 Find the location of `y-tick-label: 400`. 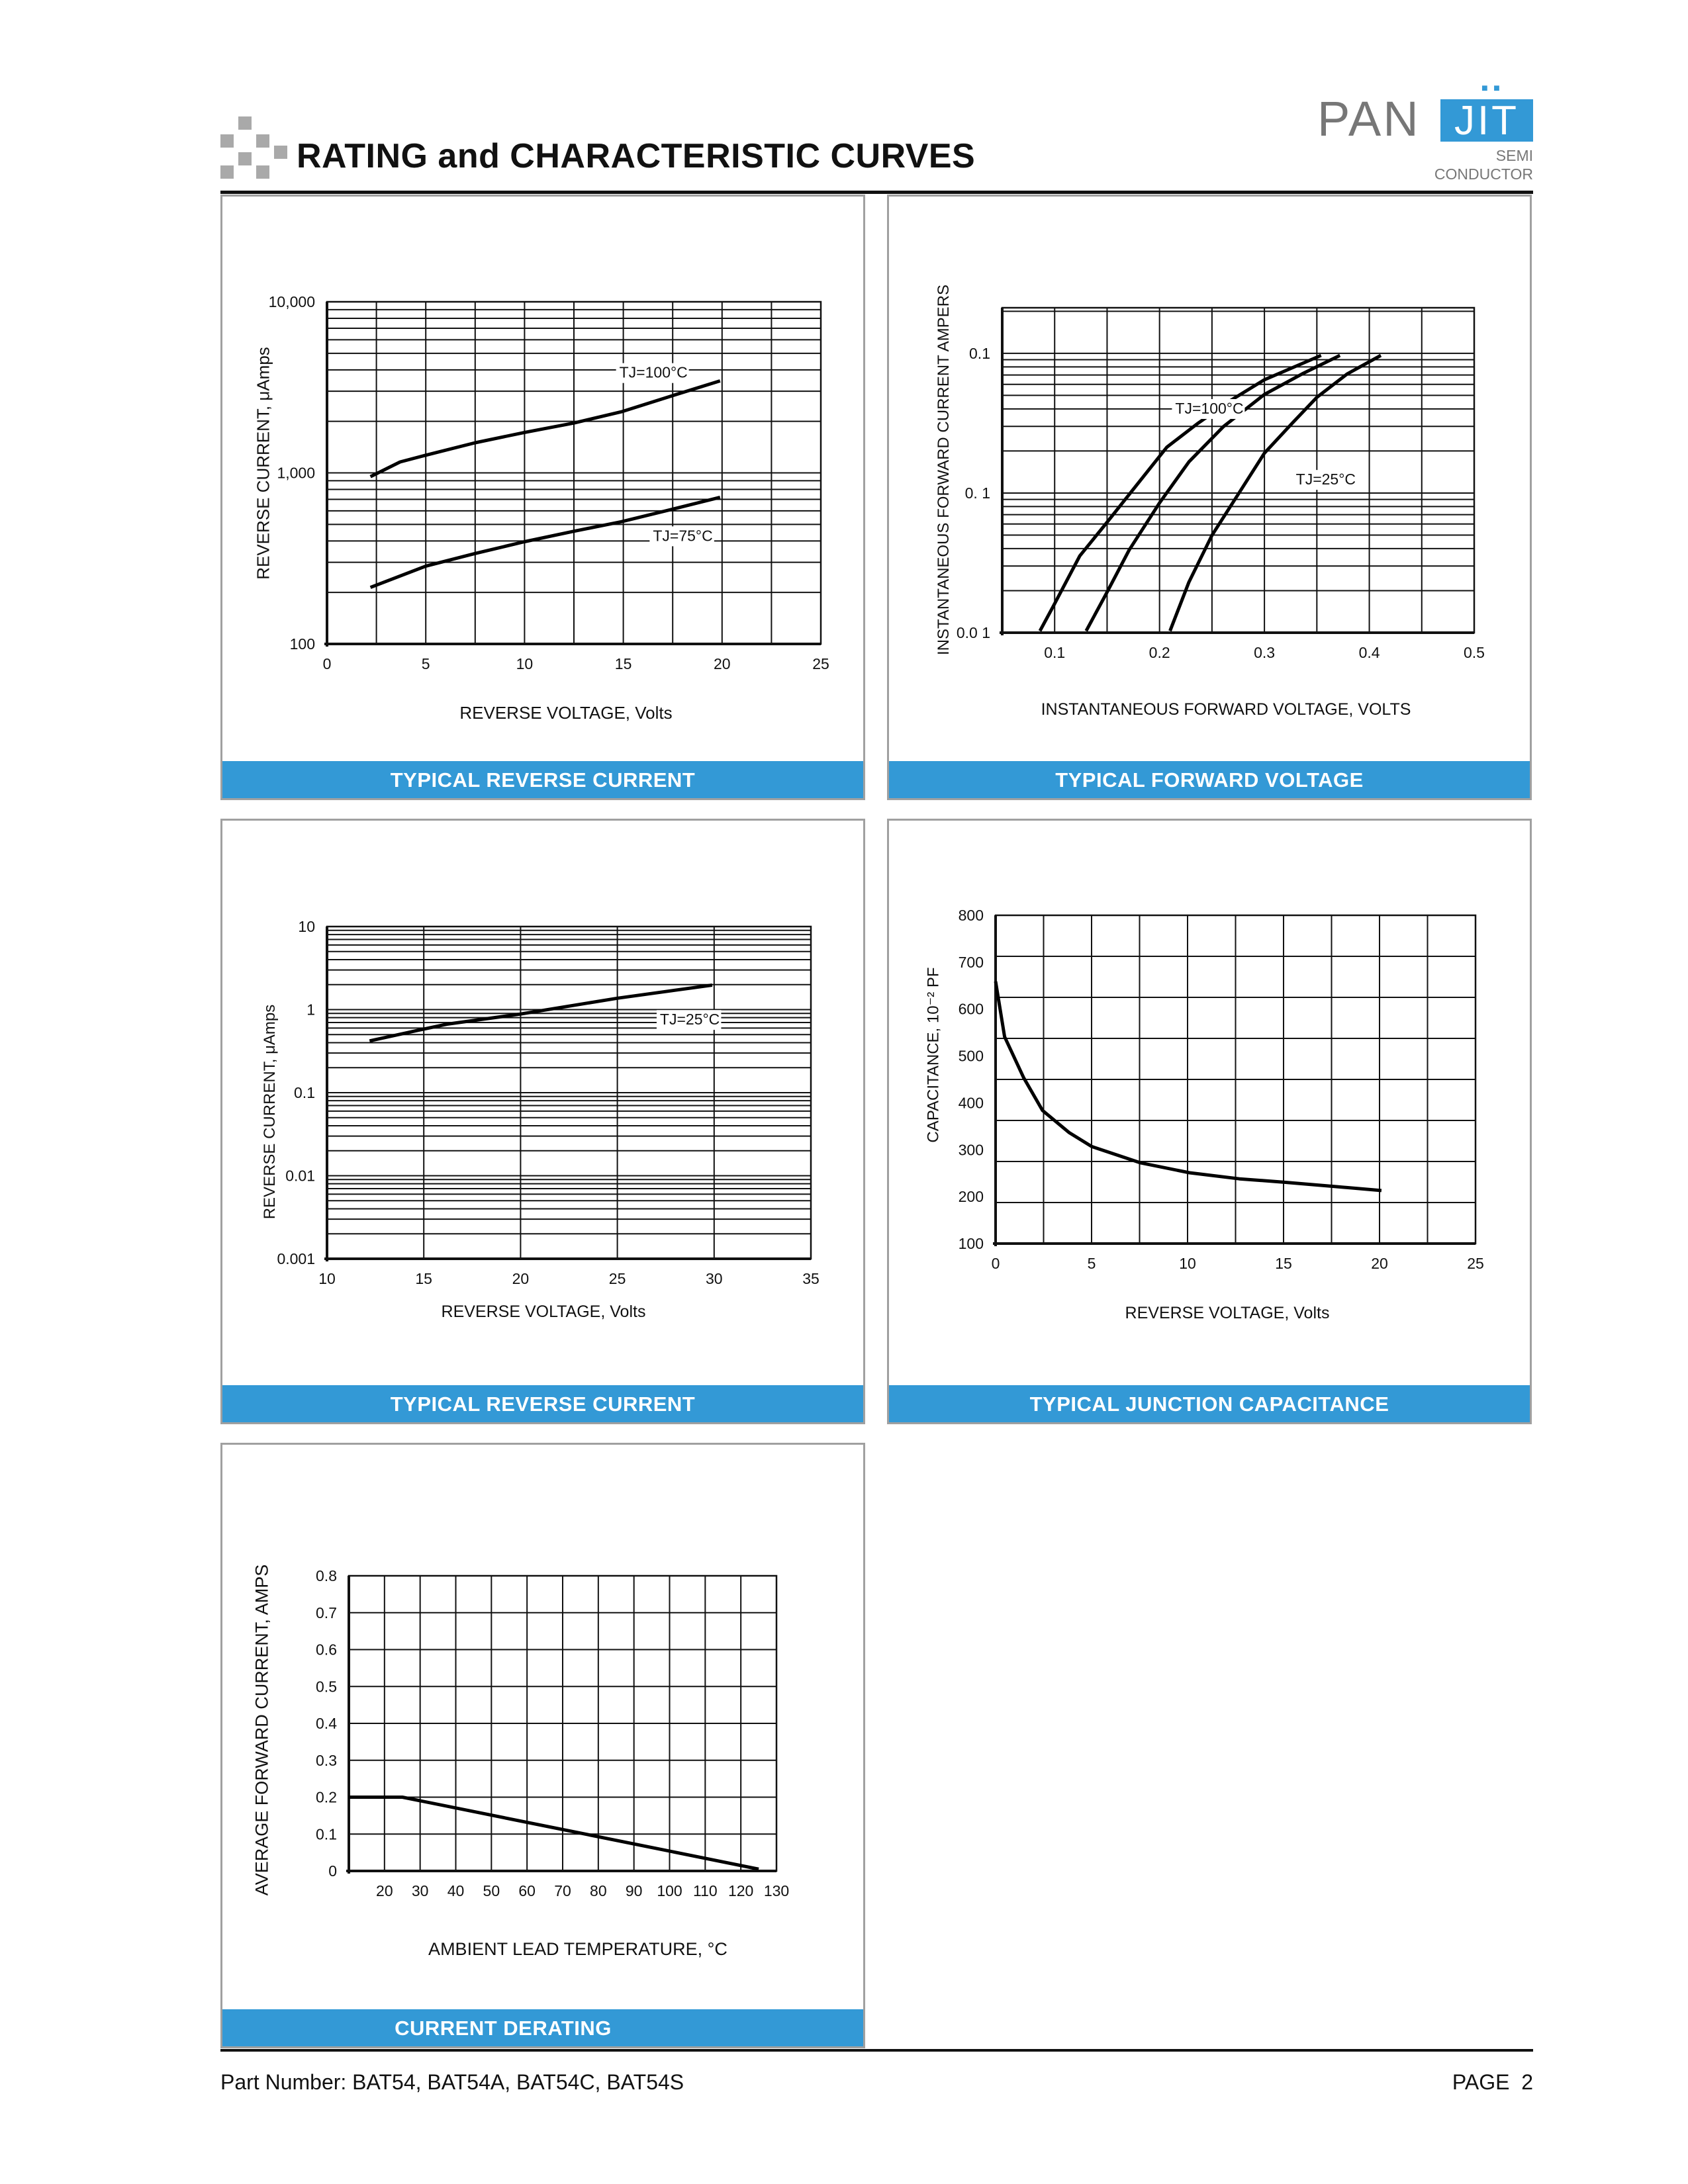

y-tick-label: 400 is located at coordinates (971, 1102).